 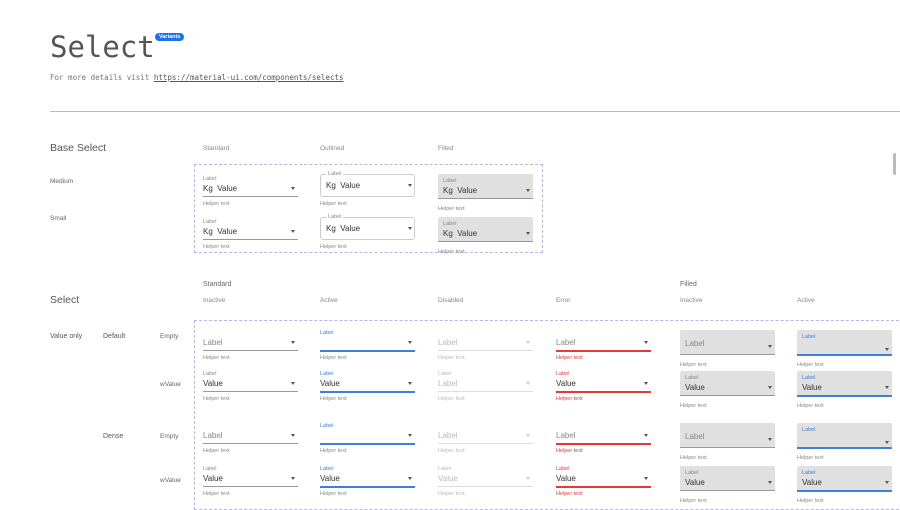 I want to click on row-group-default: Default, so click(x=114, y=336).